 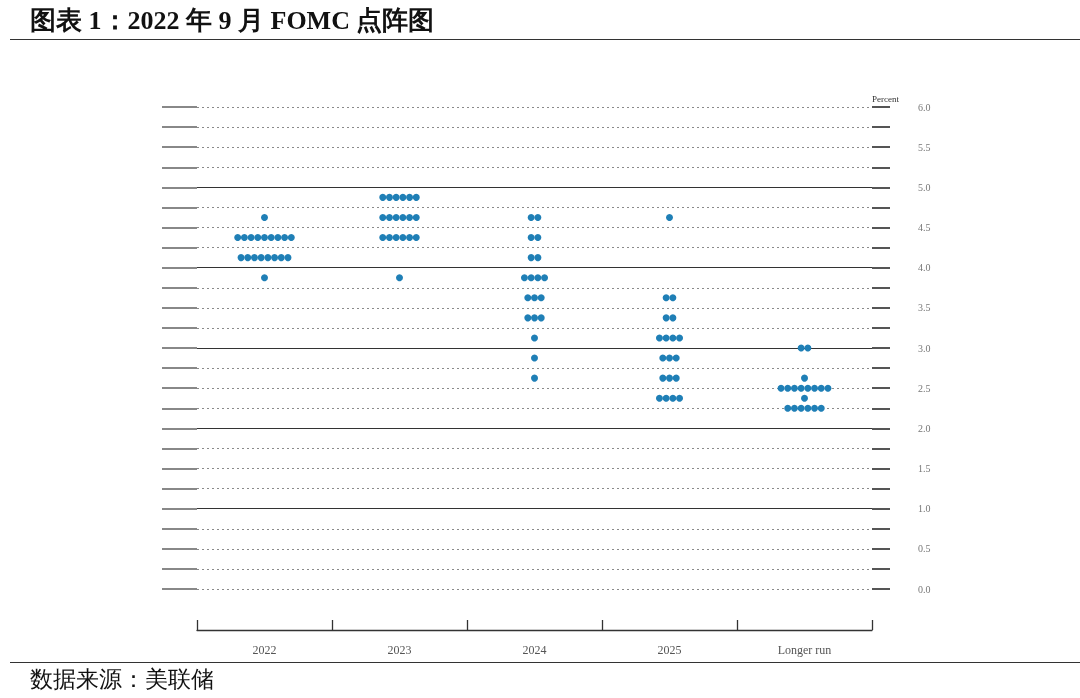 What do you see at coordinates (264, 650) in the screenshot?
I see `x-tick-label: 2022` at bounding box center [264, 650].